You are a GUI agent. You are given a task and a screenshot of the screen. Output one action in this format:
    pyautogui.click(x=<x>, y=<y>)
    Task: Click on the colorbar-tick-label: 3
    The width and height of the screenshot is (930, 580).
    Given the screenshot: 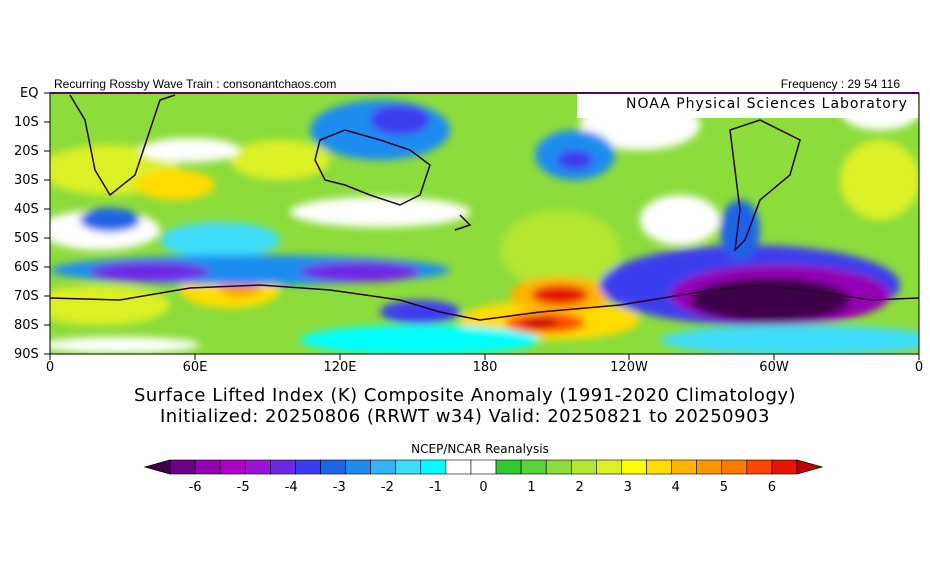 What is the action you would take?
    pyautogui.click(x=627, y=487)
    